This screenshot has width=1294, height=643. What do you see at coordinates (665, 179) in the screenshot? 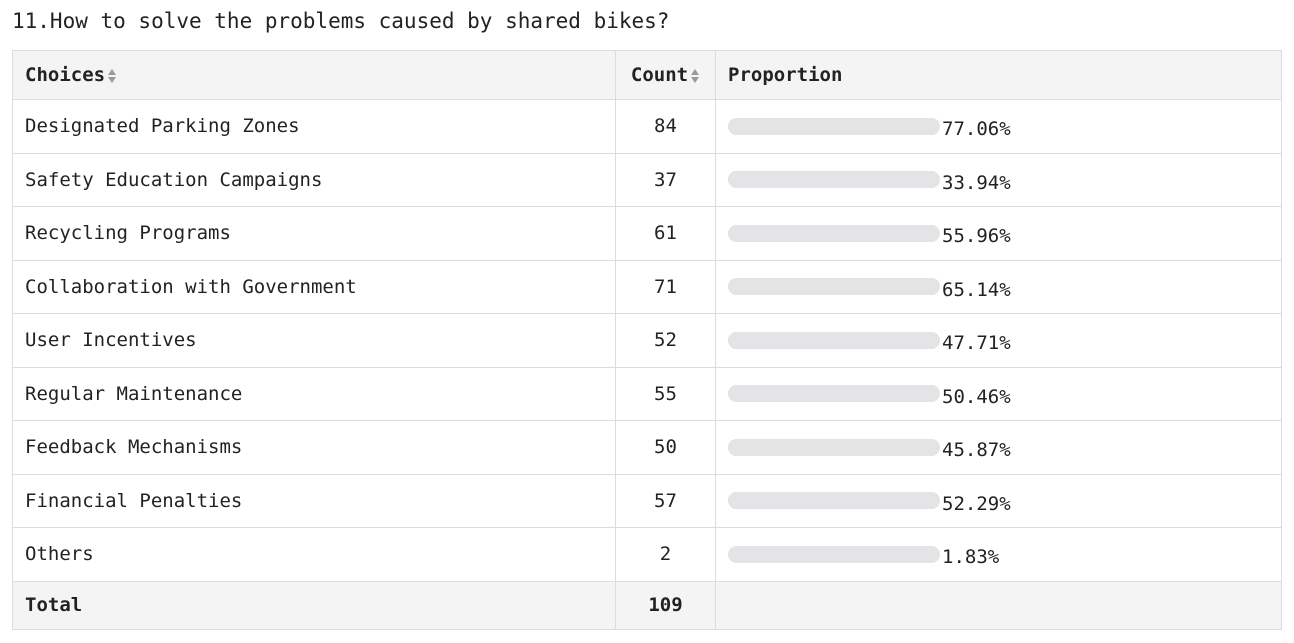
I see `choice-count: 37` at bounding box center [665, 179].